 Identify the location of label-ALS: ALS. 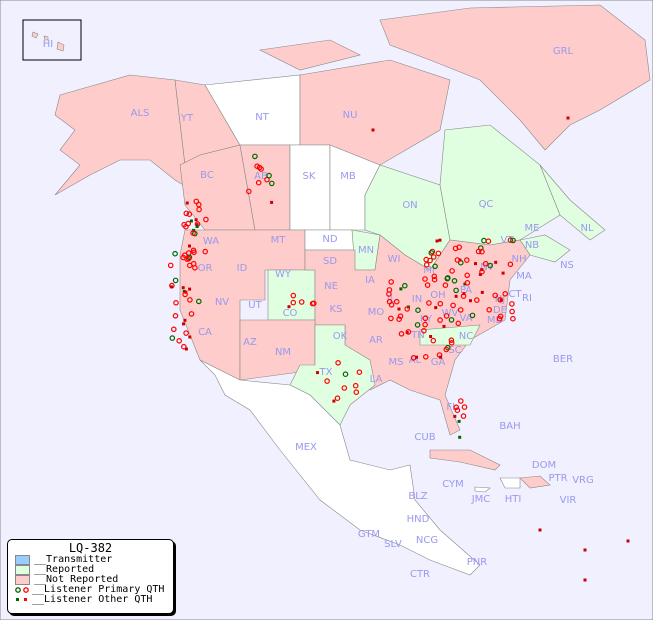
(140, 113).